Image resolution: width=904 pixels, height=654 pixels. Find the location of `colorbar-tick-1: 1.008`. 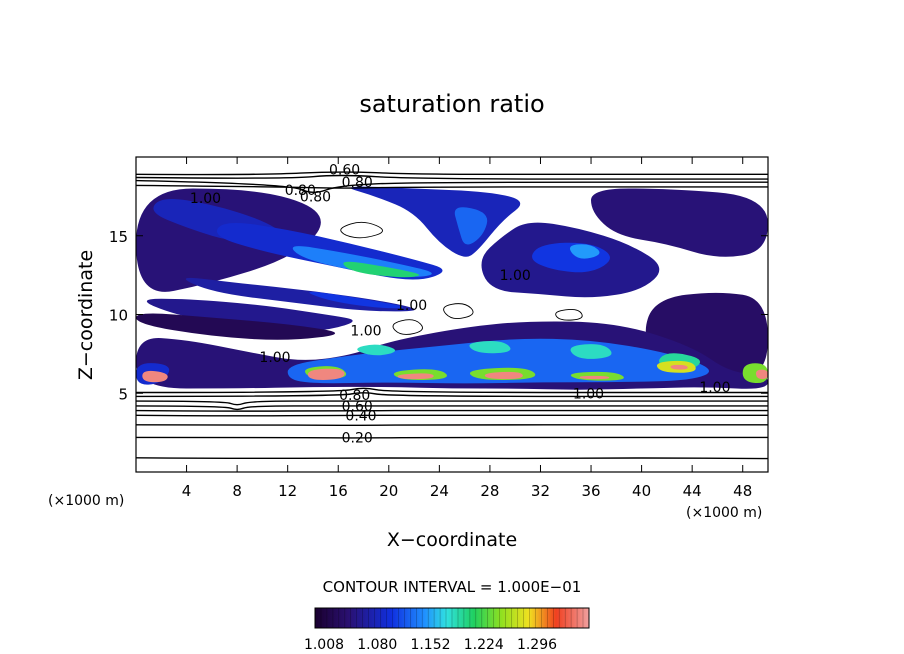

colorbar-tick-1: 1.008 is located at coordinates (324, 645).